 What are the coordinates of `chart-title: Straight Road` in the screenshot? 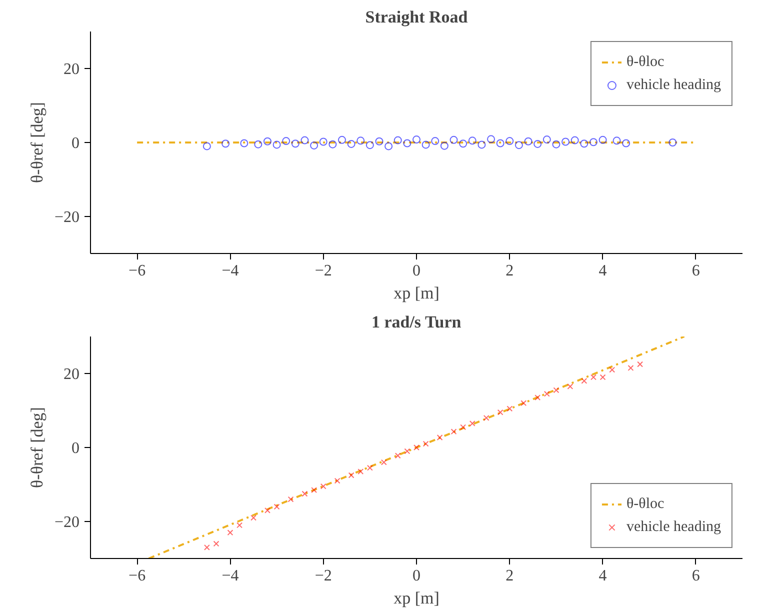 It's located at (416, 17).